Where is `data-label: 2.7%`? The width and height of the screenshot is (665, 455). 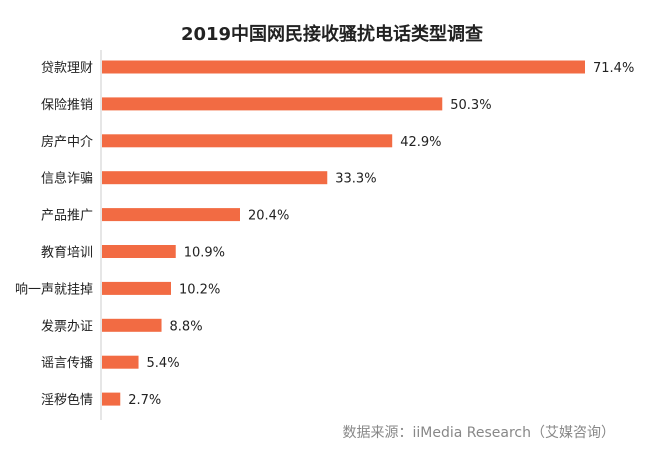 data-label: 2.7% is located at coordinates (144, 400).